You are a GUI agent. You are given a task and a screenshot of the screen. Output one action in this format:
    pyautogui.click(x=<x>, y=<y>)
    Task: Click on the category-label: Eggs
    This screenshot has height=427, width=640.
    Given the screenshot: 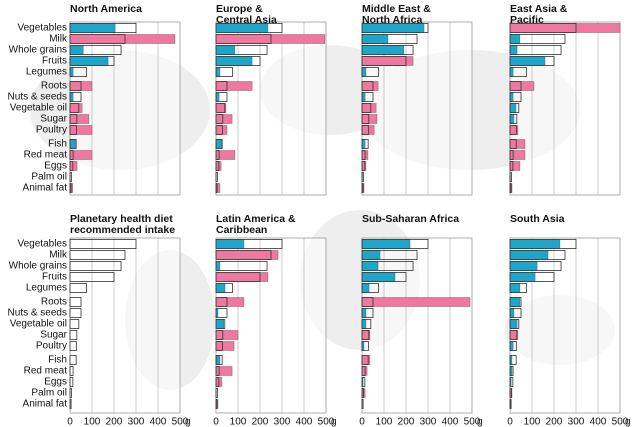 What is the action you would take?
    pyautogui.click(x=55, y=382)
    